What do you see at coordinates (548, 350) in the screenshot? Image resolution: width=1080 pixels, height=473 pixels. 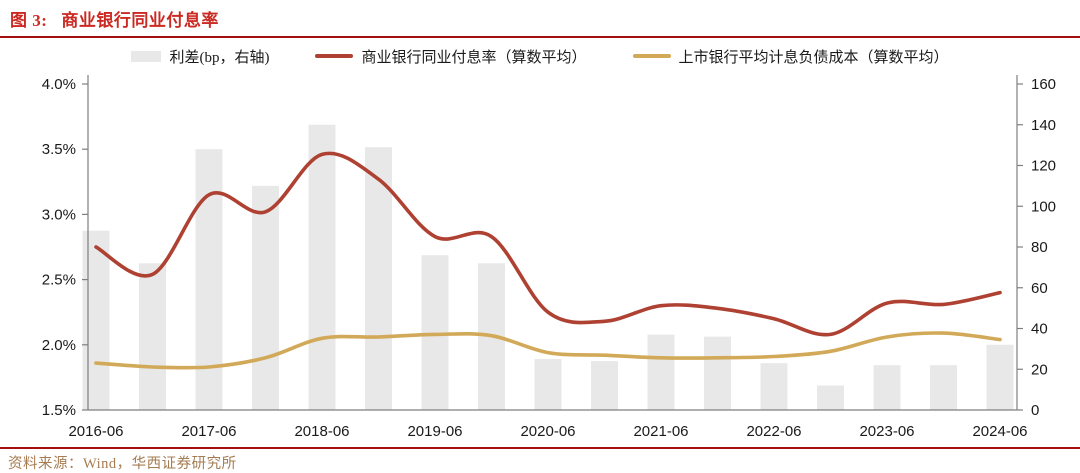 I see `liability-cost-line` at bounding box center [548, 350].